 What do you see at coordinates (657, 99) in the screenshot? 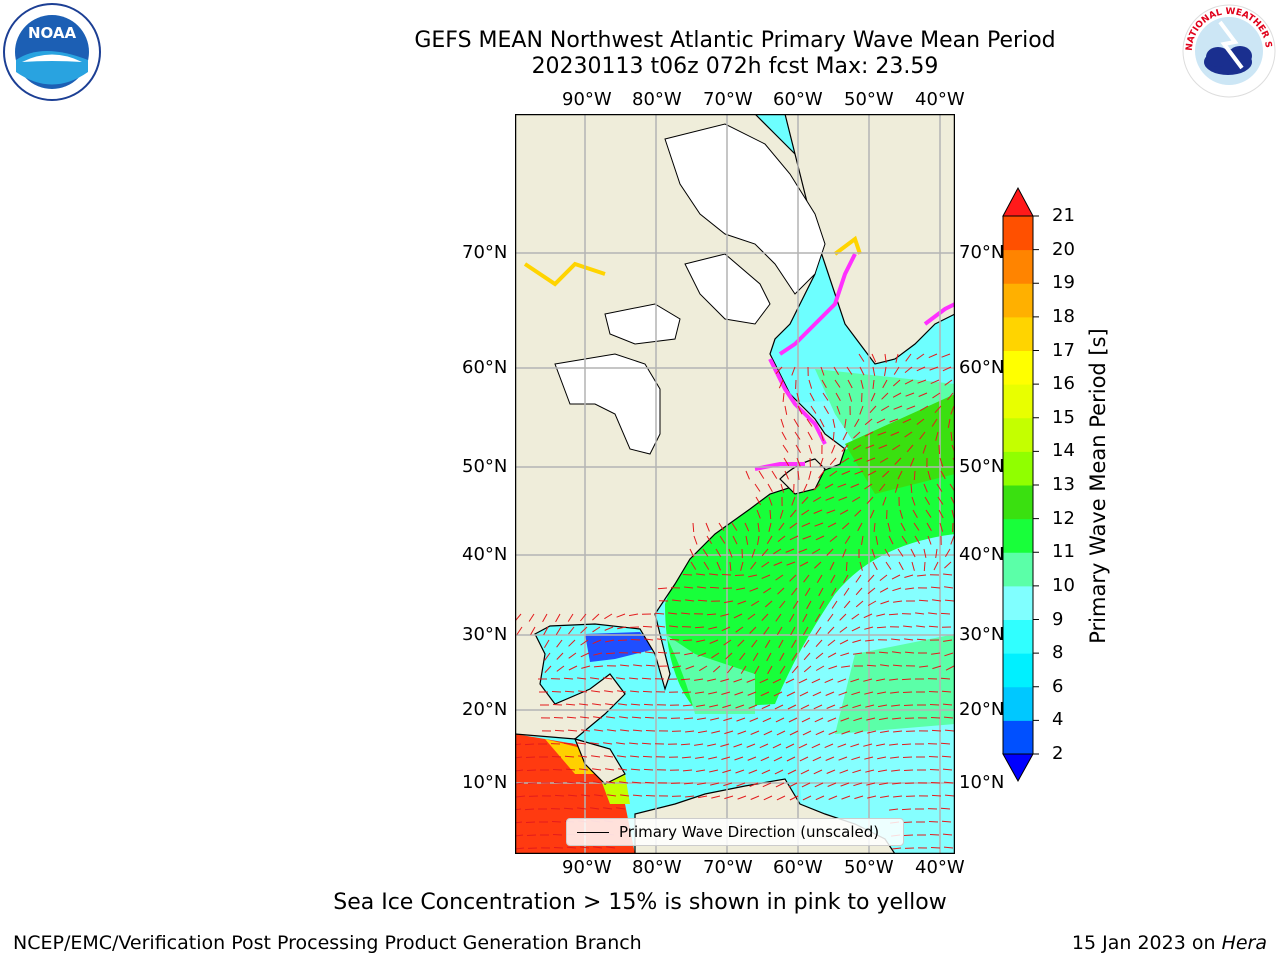
I see `lon-label-top: 80°W` at bounding box center [657, 99].